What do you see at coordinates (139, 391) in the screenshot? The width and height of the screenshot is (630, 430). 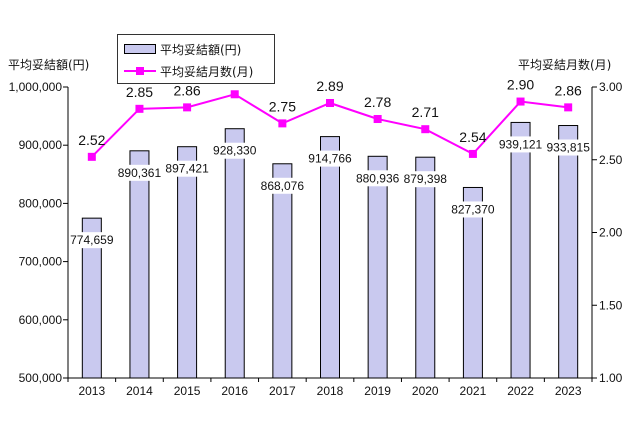 I see `x-tick-label: 2014` at bounding box center [139, 391].